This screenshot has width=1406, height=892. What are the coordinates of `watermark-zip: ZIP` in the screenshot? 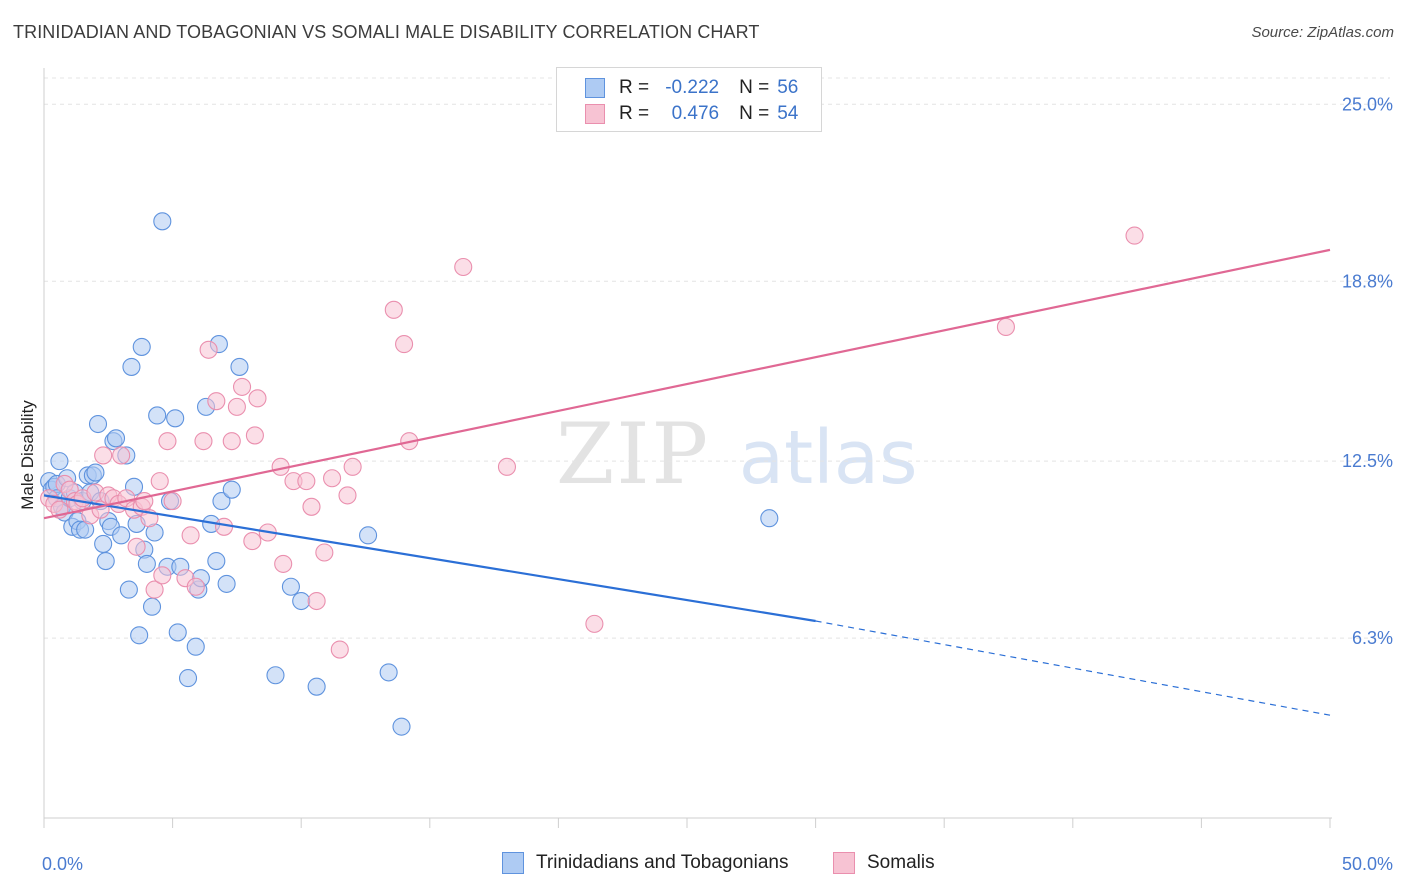 It's located at (633, 454).